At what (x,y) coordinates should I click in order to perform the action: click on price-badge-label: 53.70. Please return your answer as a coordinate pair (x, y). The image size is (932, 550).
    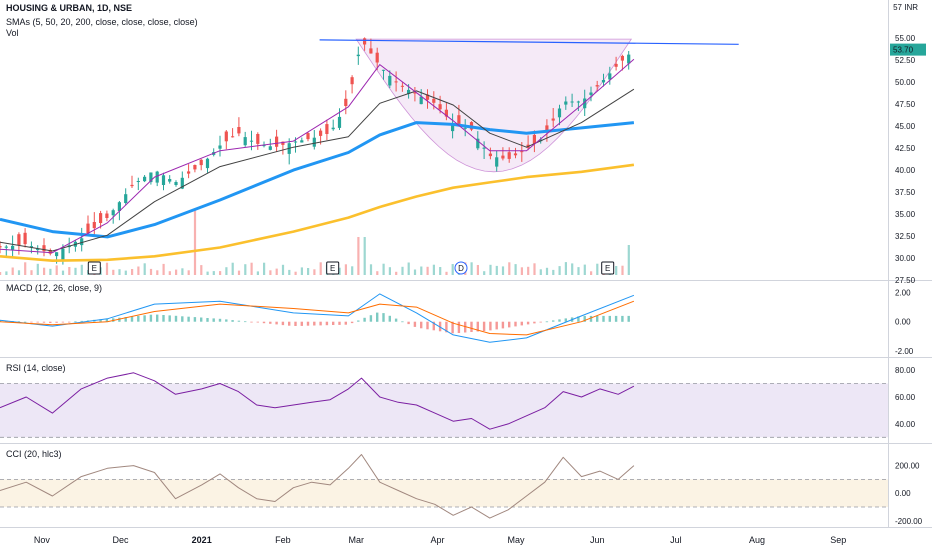
    Looking at the image, I should click on (903, 50).